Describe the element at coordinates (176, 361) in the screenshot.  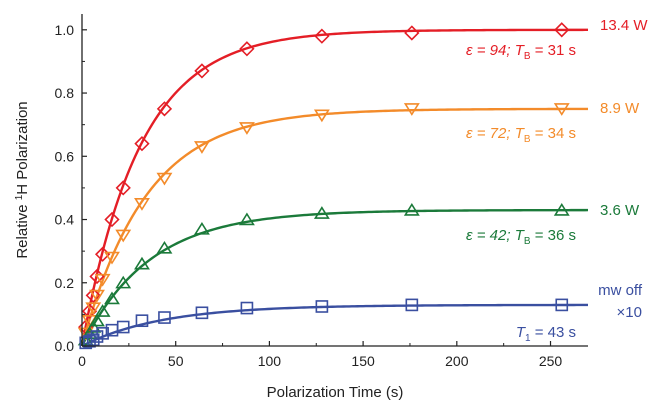
I see `x-tick-label: 50` at that location.